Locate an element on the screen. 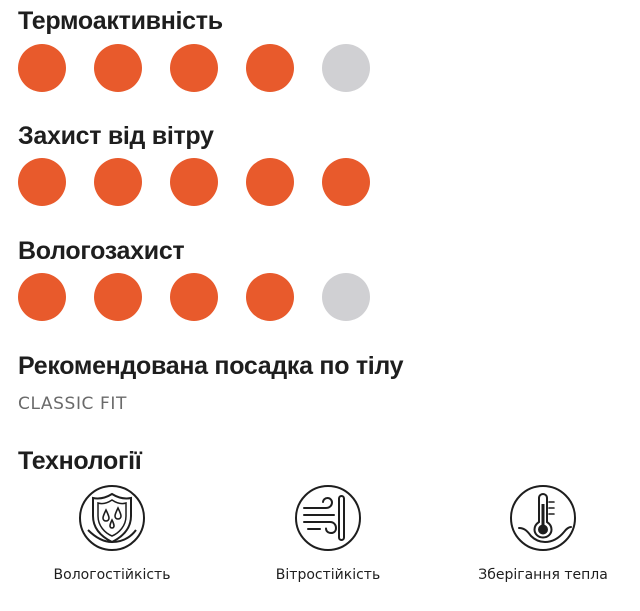 This screenshot has height=611, width=640. water-repellent-shield-icon is located at coordinates (112, 518).